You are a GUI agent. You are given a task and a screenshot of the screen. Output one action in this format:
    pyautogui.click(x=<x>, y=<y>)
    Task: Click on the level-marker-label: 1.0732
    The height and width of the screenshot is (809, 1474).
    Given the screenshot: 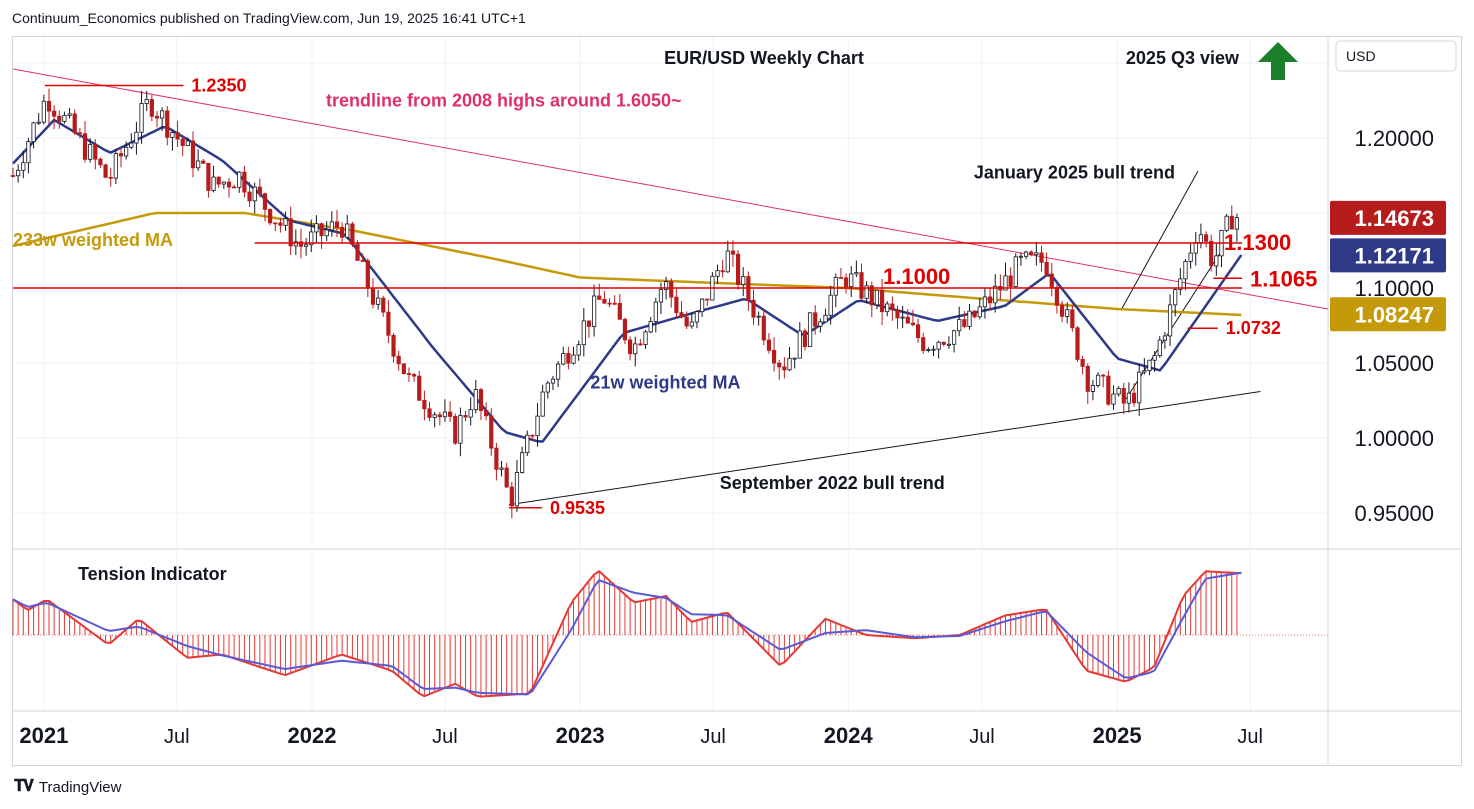 What is the action you would take?
    pyautogui.click(x=1253, y=328)
    